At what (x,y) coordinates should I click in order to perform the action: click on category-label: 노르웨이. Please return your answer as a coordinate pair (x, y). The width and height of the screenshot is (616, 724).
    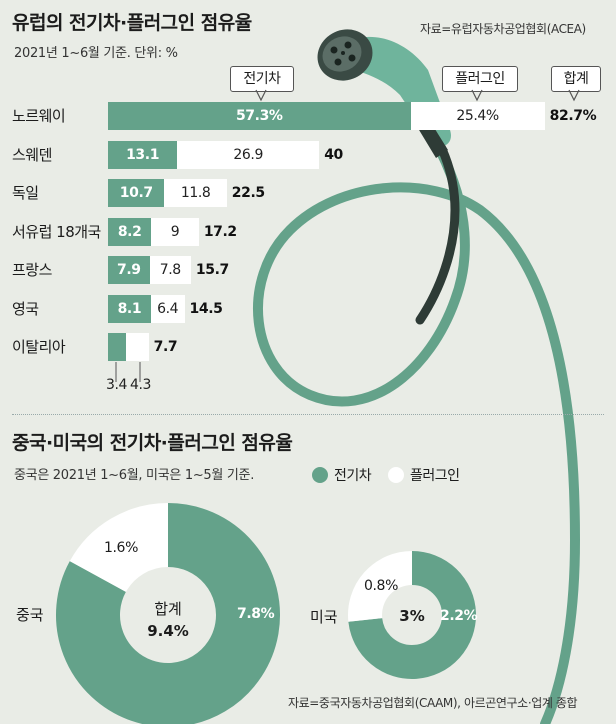
    Looking at the image, I should click on (39, 116).